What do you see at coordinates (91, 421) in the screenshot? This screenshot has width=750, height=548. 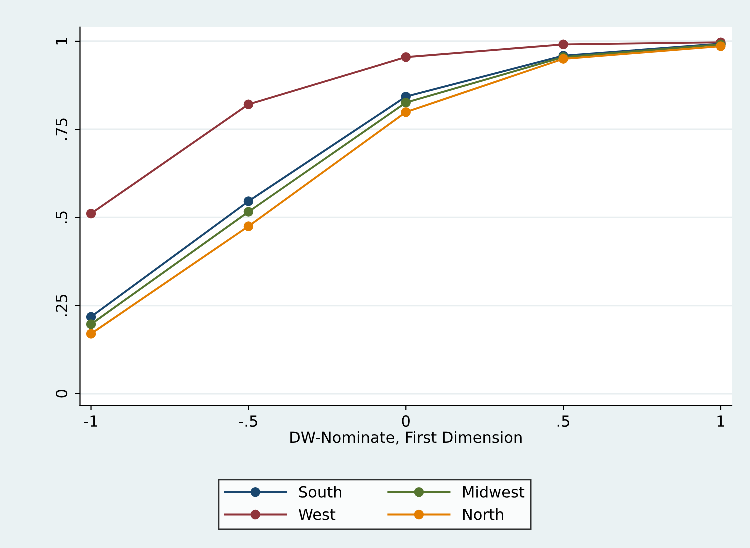 I see `x-tick-label: -1` at bounding box center [91, 421].